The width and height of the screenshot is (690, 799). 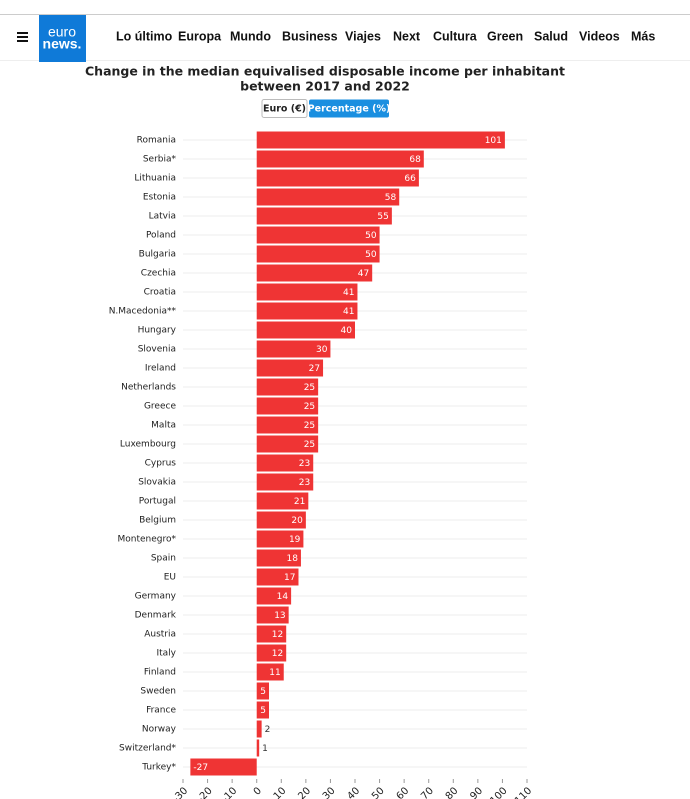 What do you see at coordinates (148, 388) in the screenshot?
I see `y-tick-label: Netherlands` at bounding box center [148, 388].